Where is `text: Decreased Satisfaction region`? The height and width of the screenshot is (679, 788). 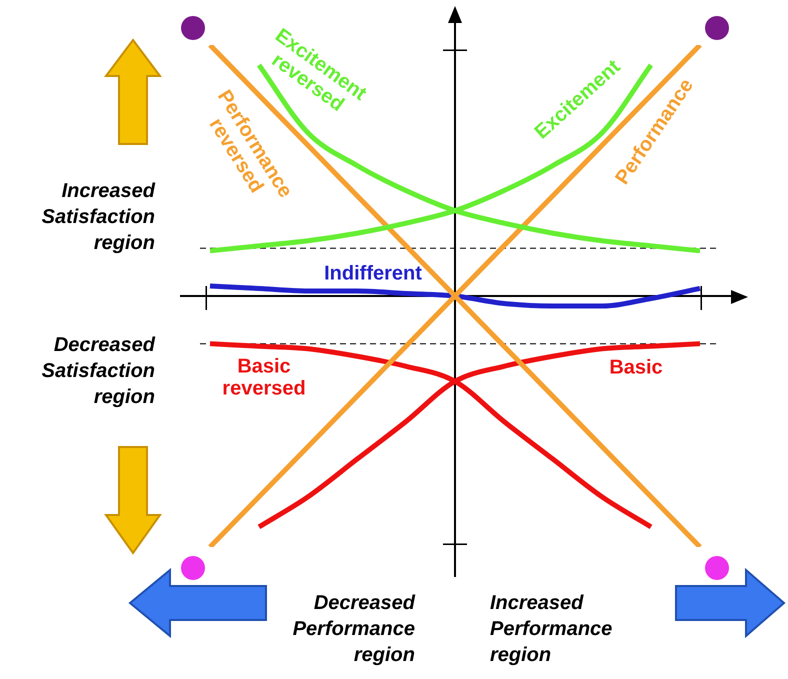 text: Decreased Satisfaction region is located at coordinates (97, 371).